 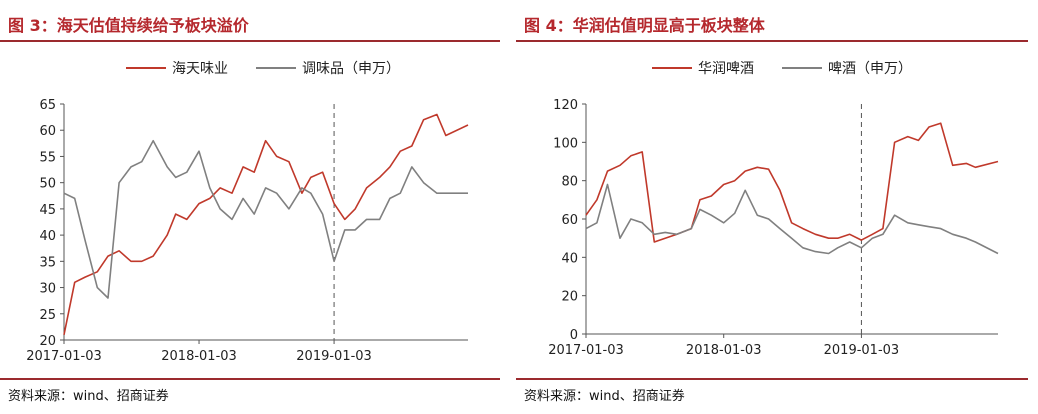 What do you see at coordinates (88, 396) in the screenshot?
I see `figure-3-source: 资料来源：wind、招商证券` at bounding box center [88, 396].